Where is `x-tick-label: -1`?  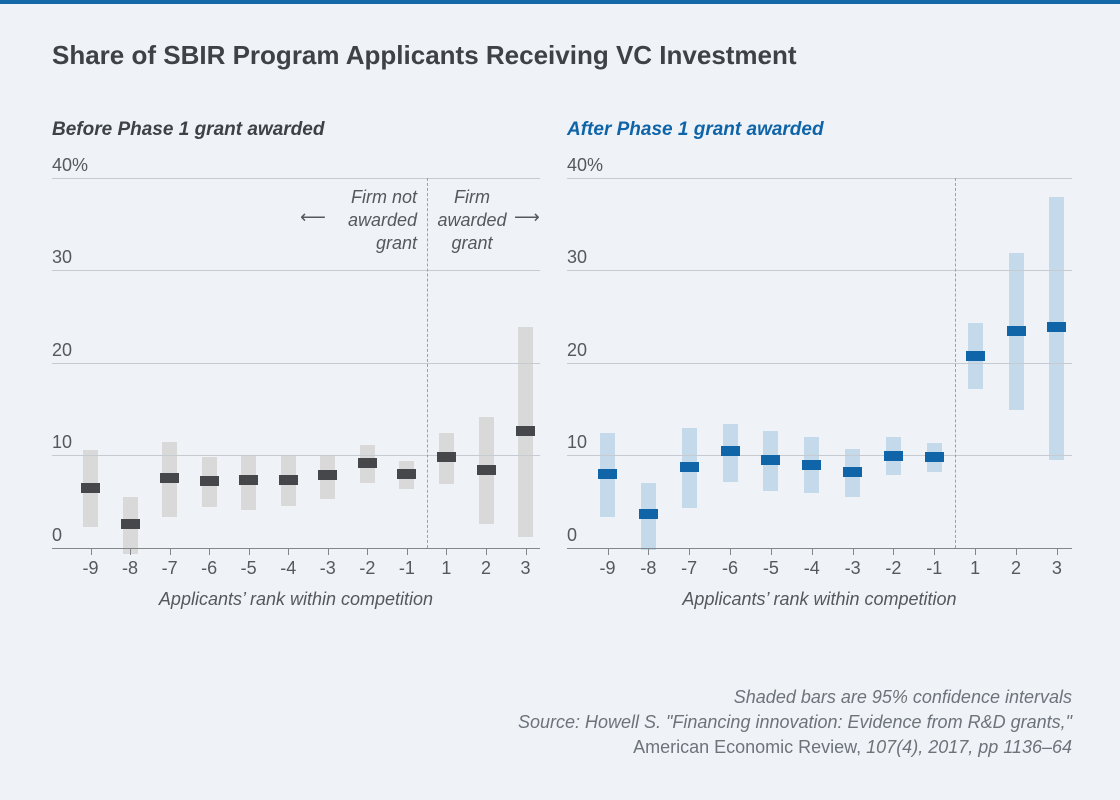 x-tick-label: -1 is located at coordinates (406, 568).